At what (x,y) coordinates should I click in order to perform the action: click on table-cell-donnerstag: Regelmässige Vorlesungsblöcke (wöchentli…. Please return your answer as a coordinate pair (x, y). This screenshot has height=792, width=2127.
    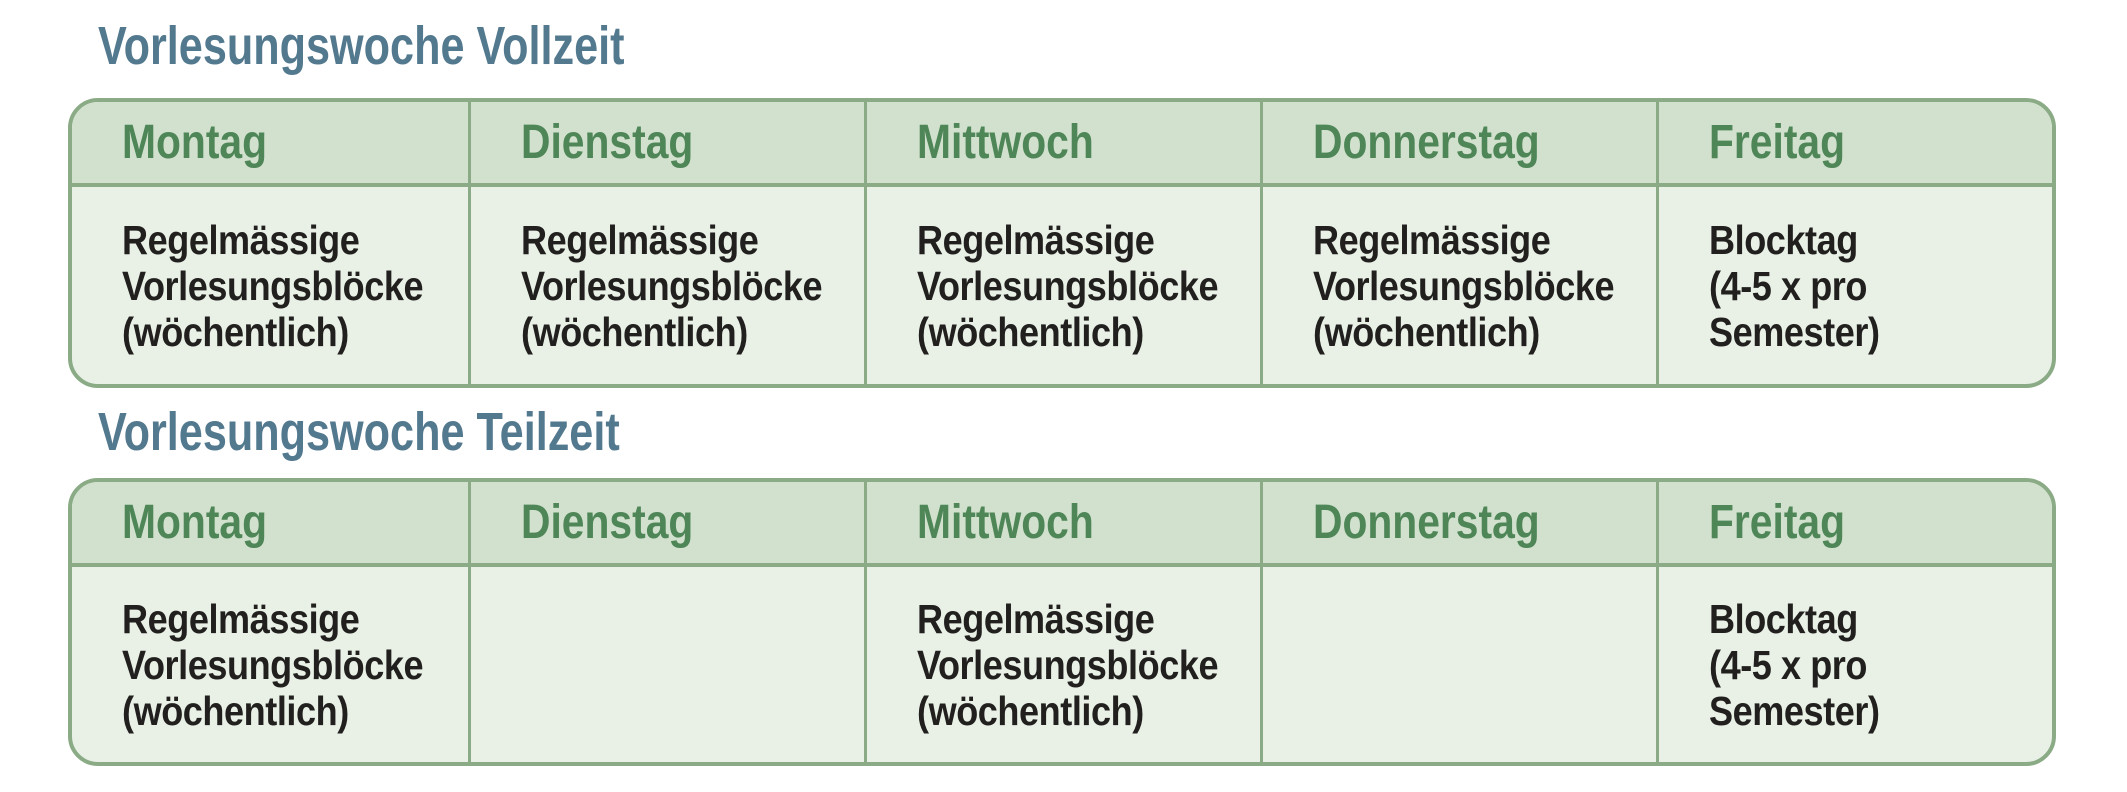
    Looking at the image, I should click on (1458, 285).